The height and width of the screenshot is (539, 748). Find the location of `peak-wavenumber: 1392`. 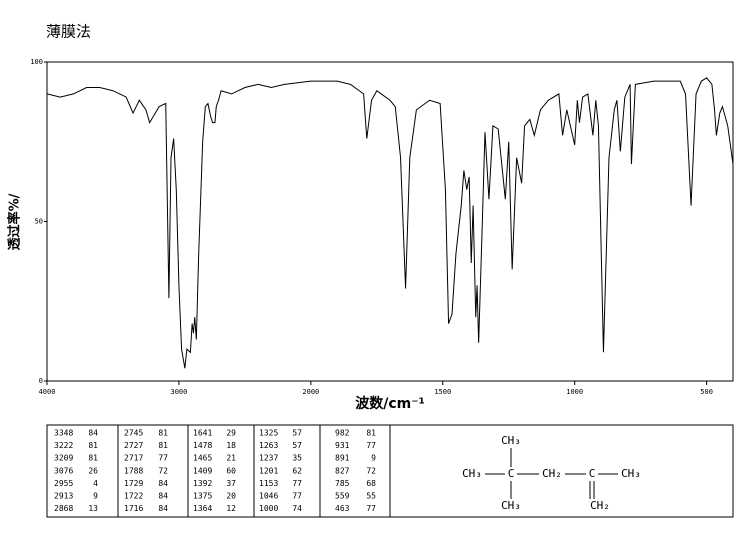

peak-wavenumber: 1392 is located at coordinates (202, 483).